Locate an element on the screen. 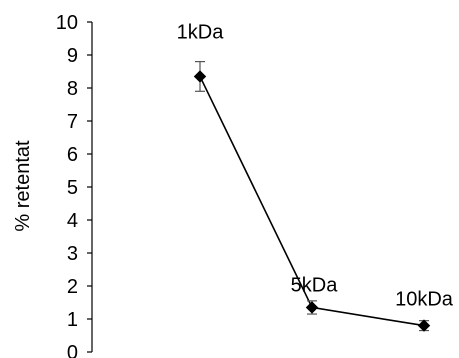 This screenshot has width=459, height=358. marker-5kDa is located at coordinates (312, 307).